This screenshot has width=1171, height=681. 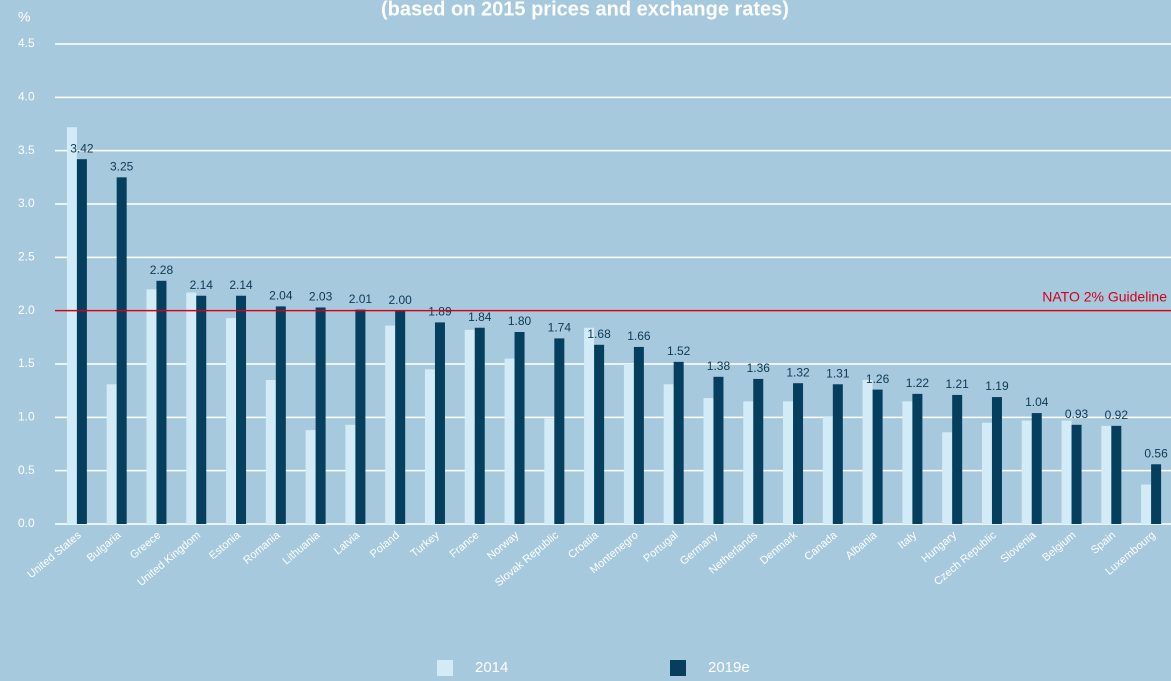 I want to click on data-label: 1.84, so click(x=480, y=317).